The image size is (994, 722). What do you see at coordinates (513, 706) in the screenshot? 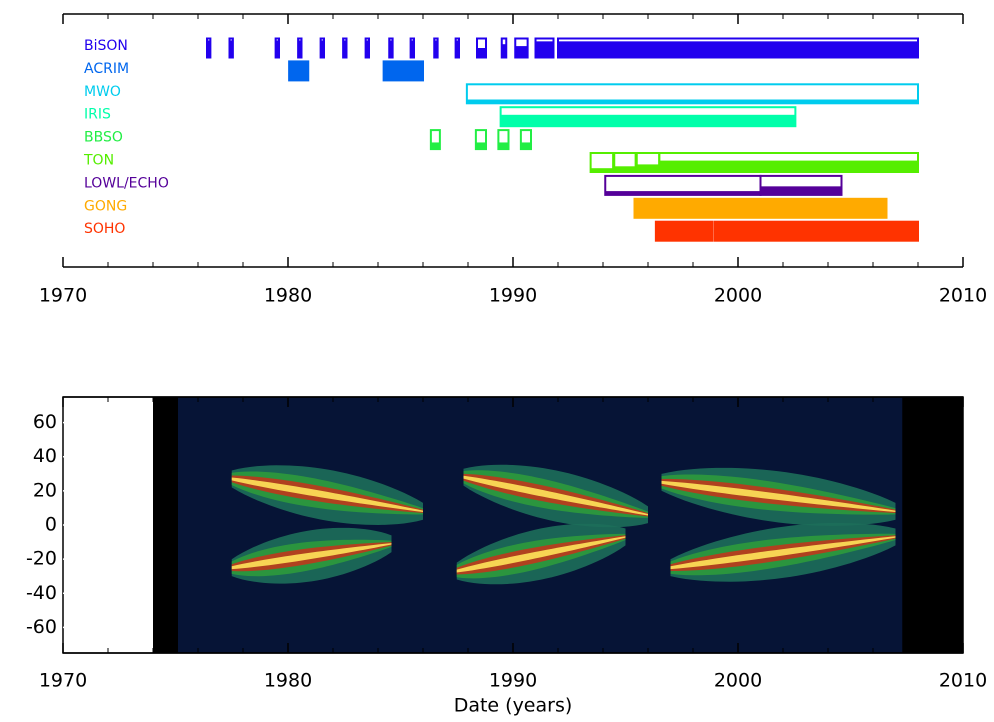
I see `x-axis-label: Date (years)` at bounding box center [513, 706].